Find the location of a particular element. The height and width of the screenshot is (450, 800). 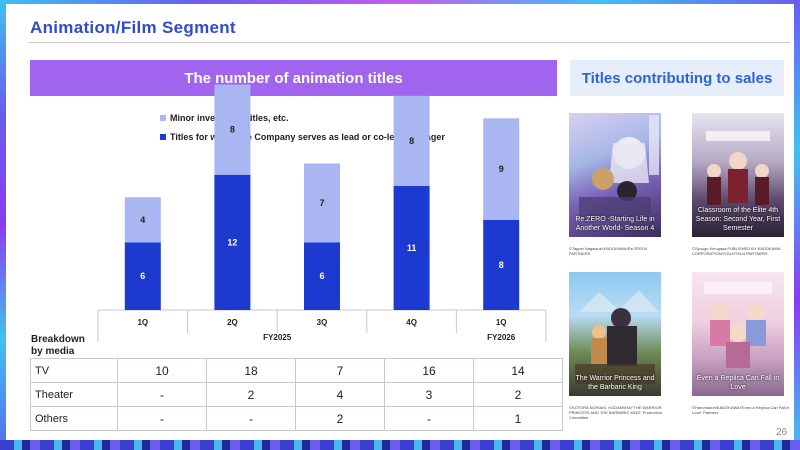

table-row-theater: Theater - 2 4 3 2 is located at coordinates (297, 395).